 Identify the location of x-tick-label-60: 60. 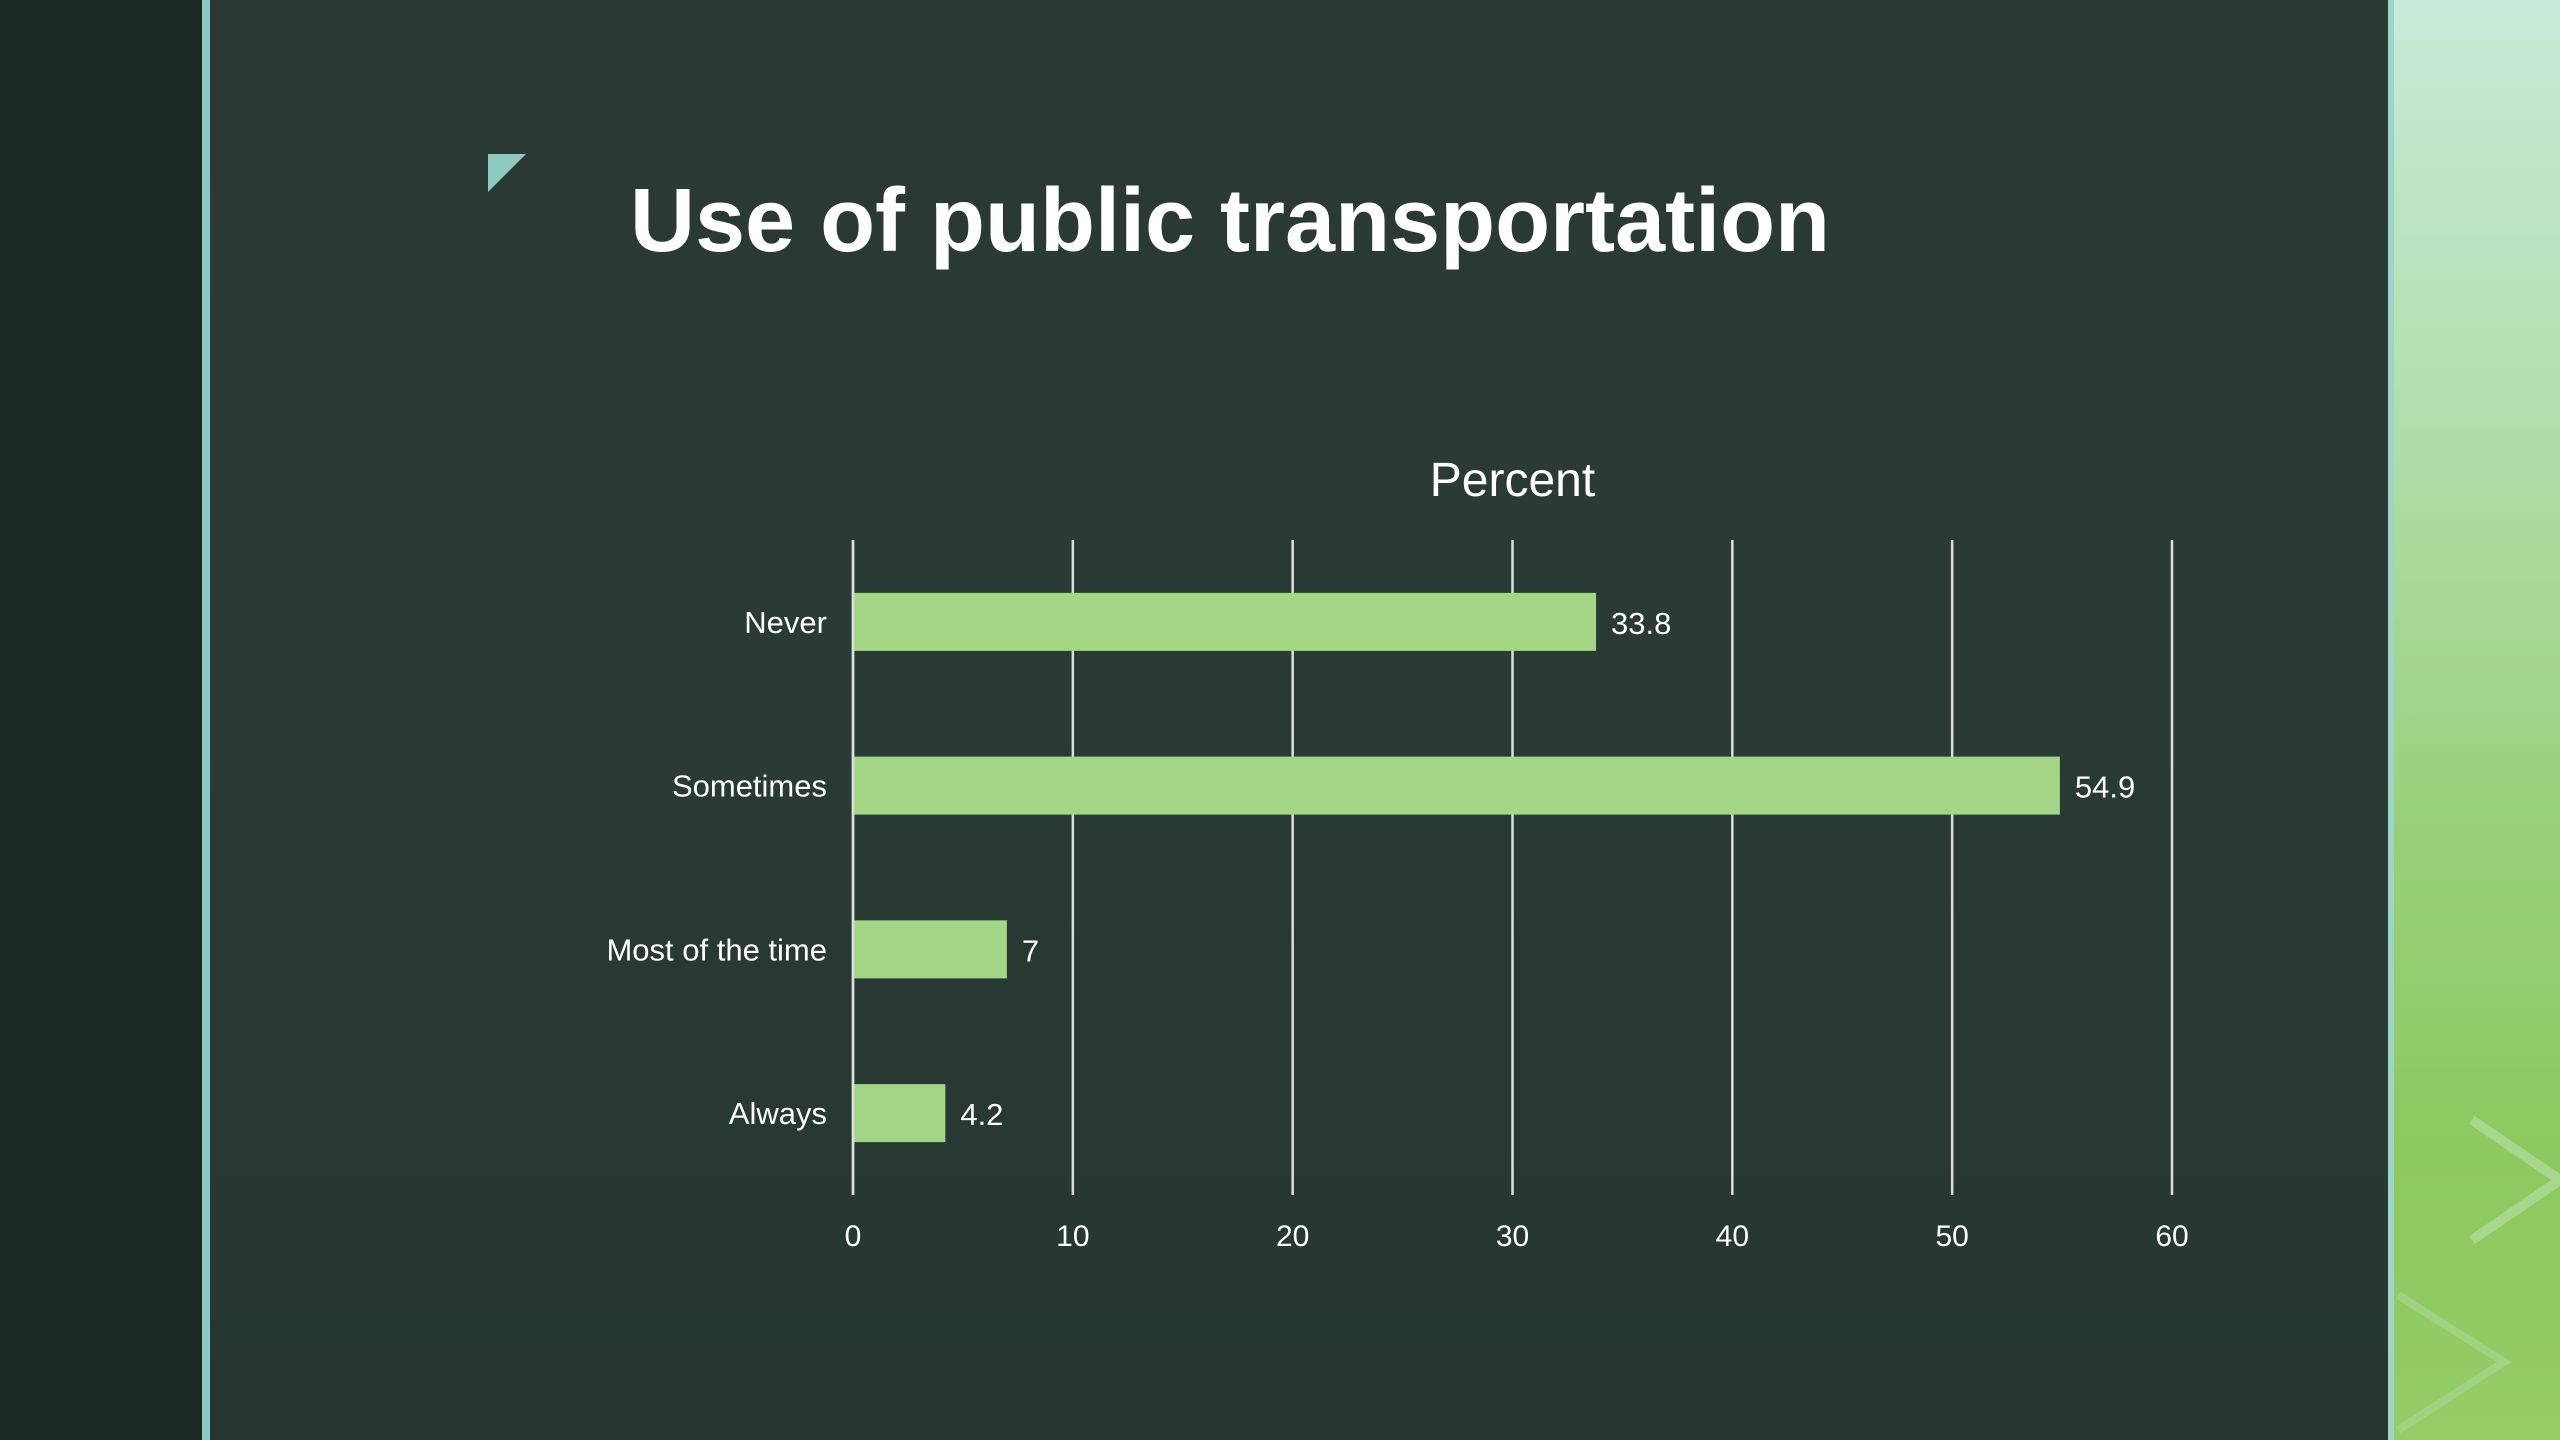
(2171, 1236).